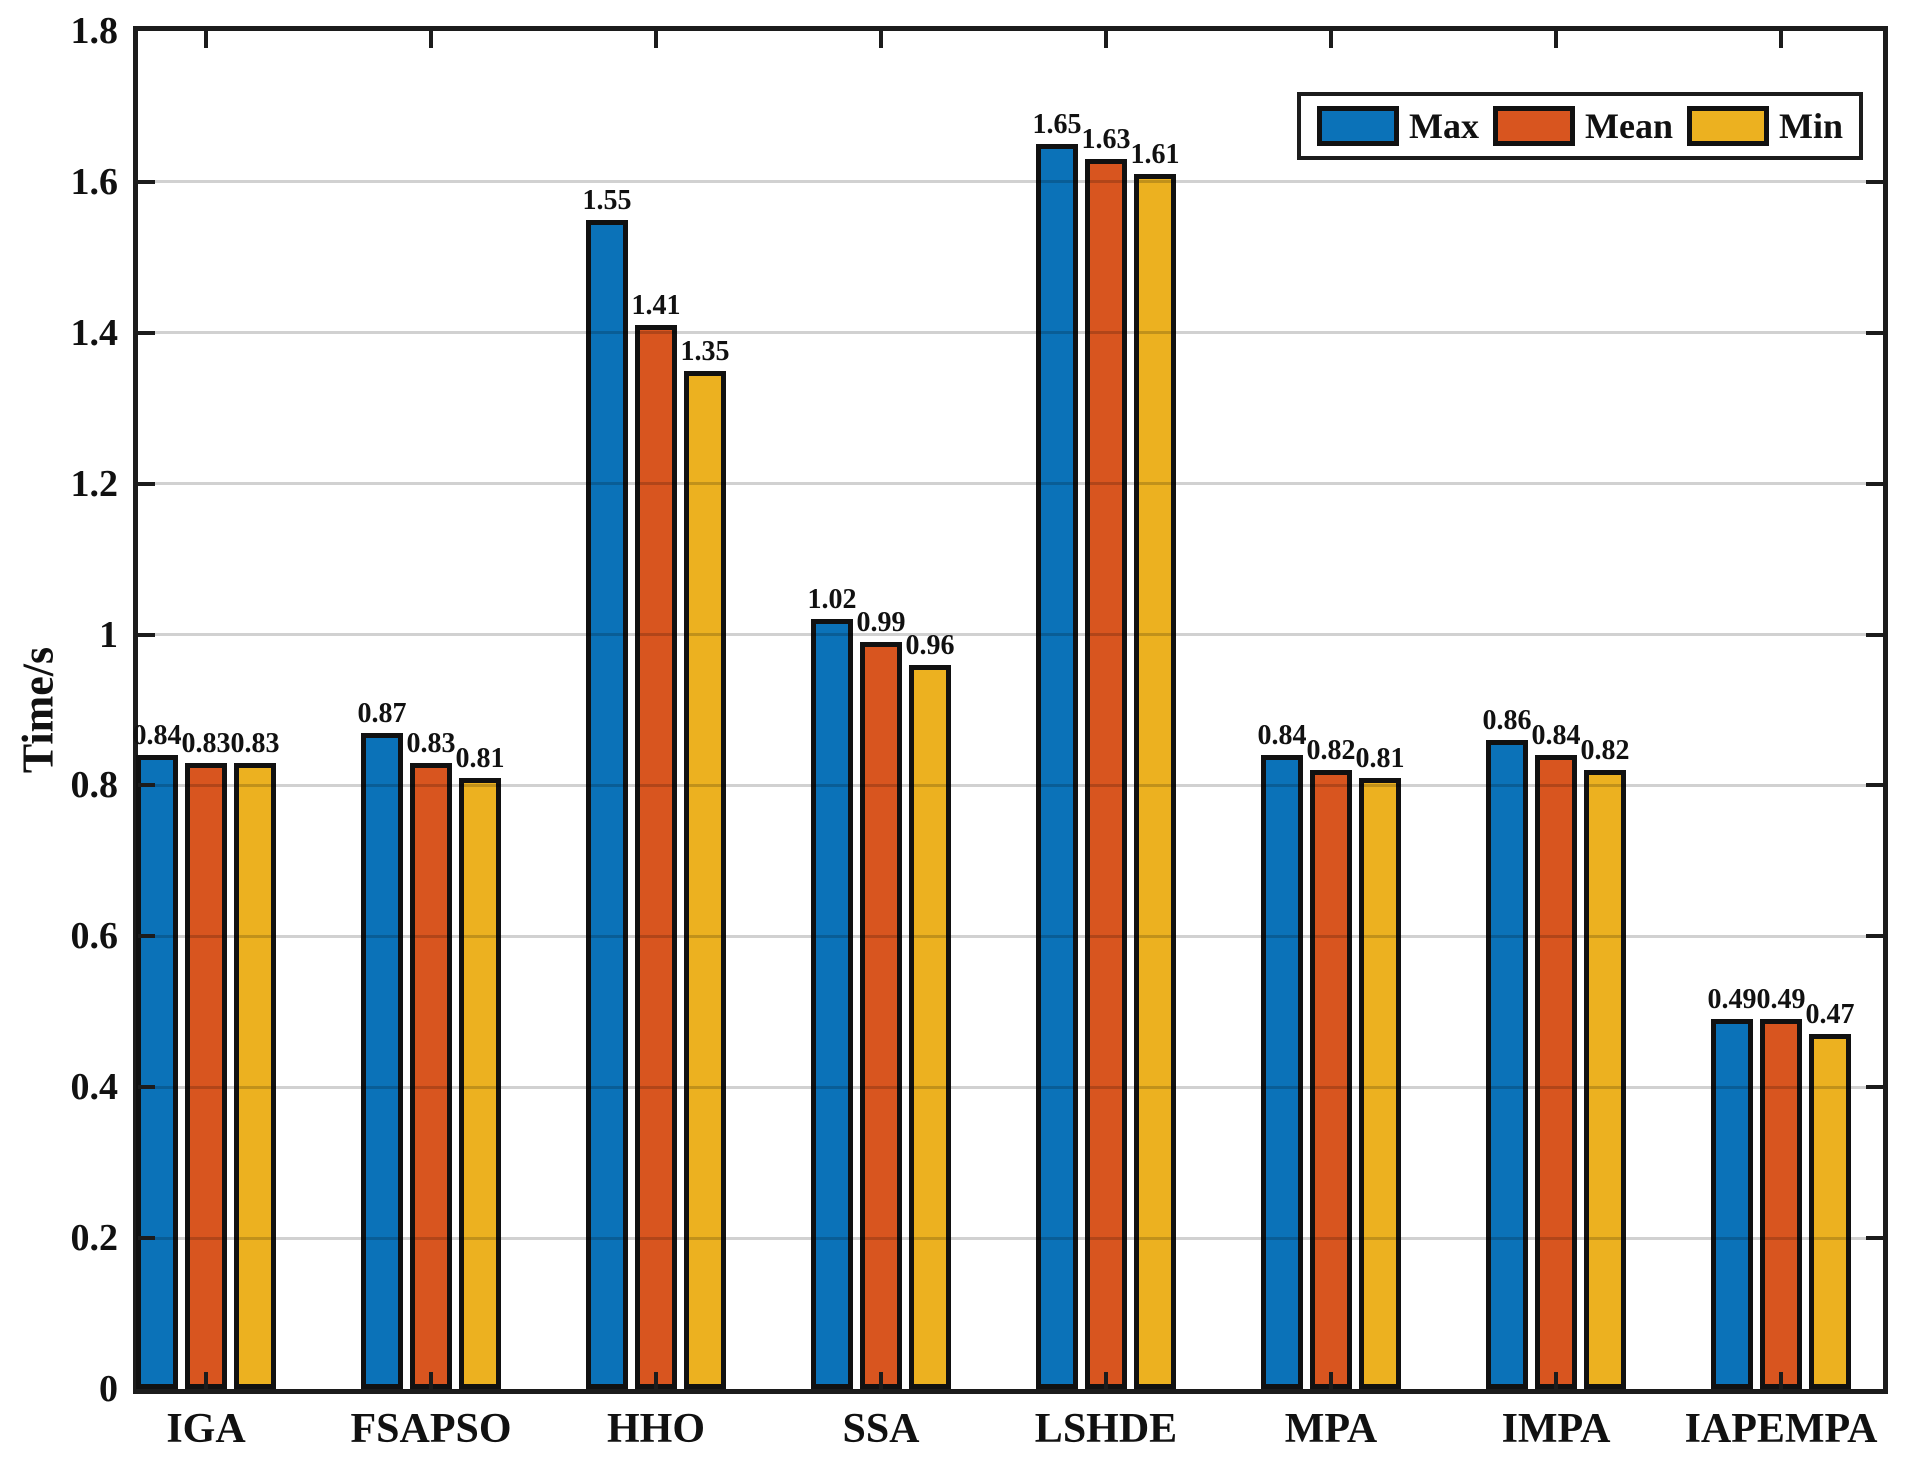 The height and width of the screenshot is (1462, 1913). Describe the element at coordinates (1781, 1429) in the screenshot. I see `x-tick-label-iapempa: IAPEMPA` at that location.